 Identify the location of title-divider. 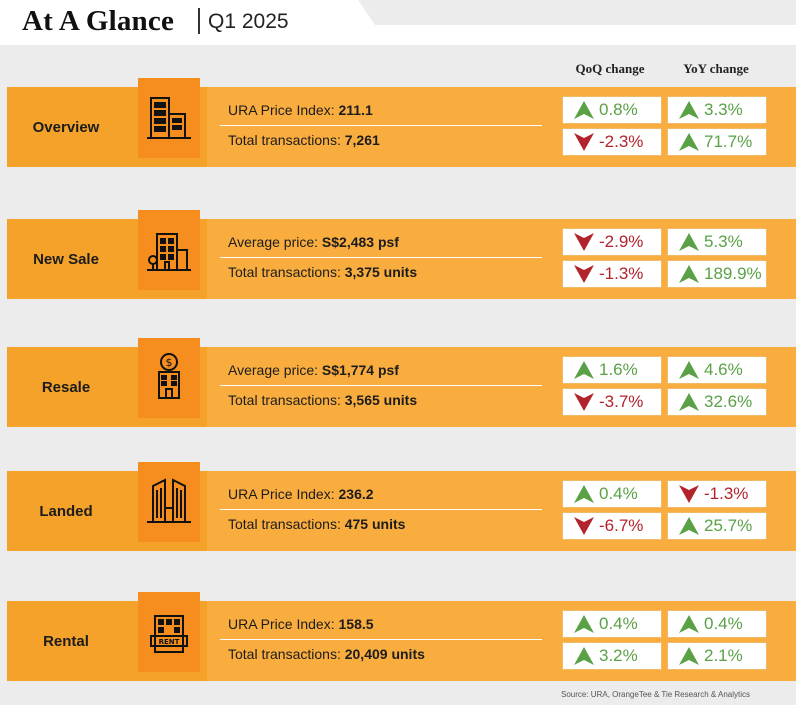
(199, 21).